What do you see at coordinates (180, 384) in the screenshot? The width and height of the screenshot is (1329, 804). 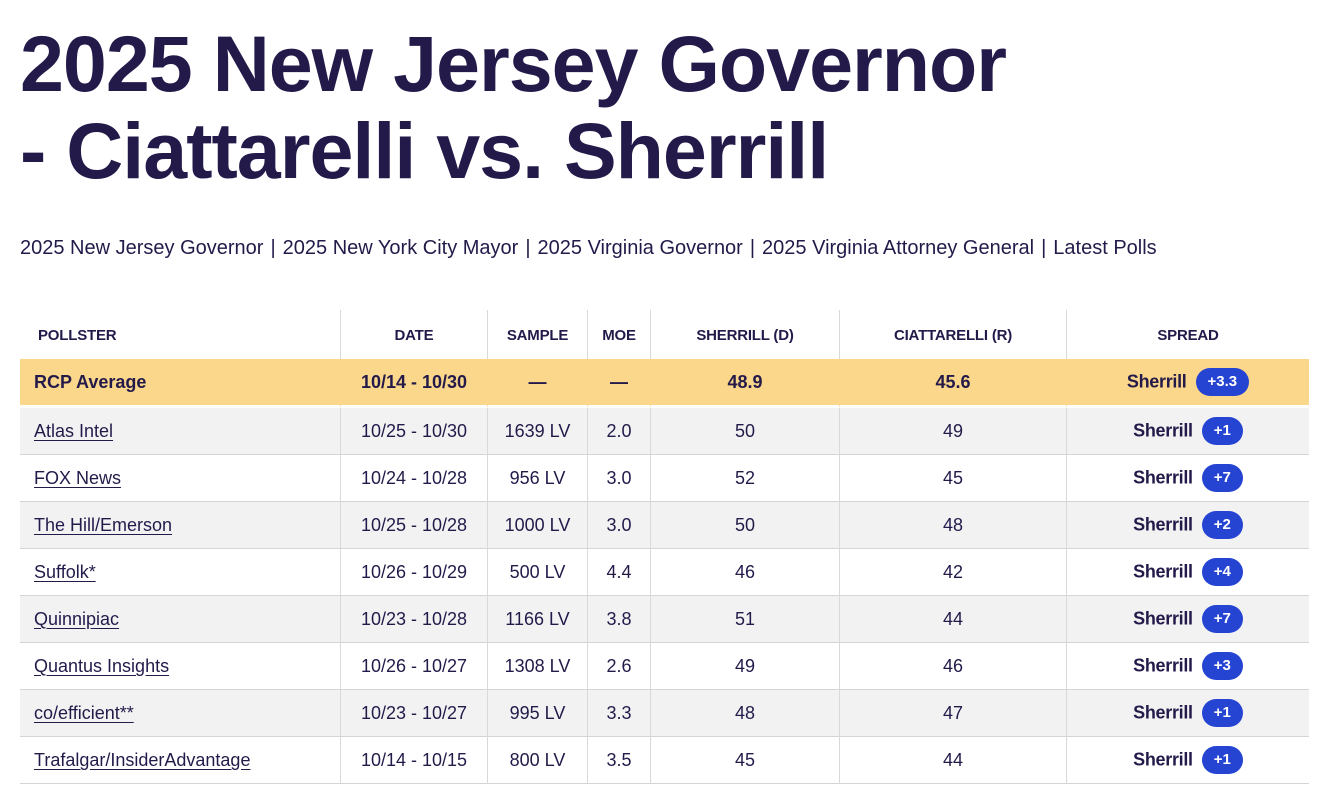 I see `average-pollster-label: RCP Average` at bounding box center [180, 384].